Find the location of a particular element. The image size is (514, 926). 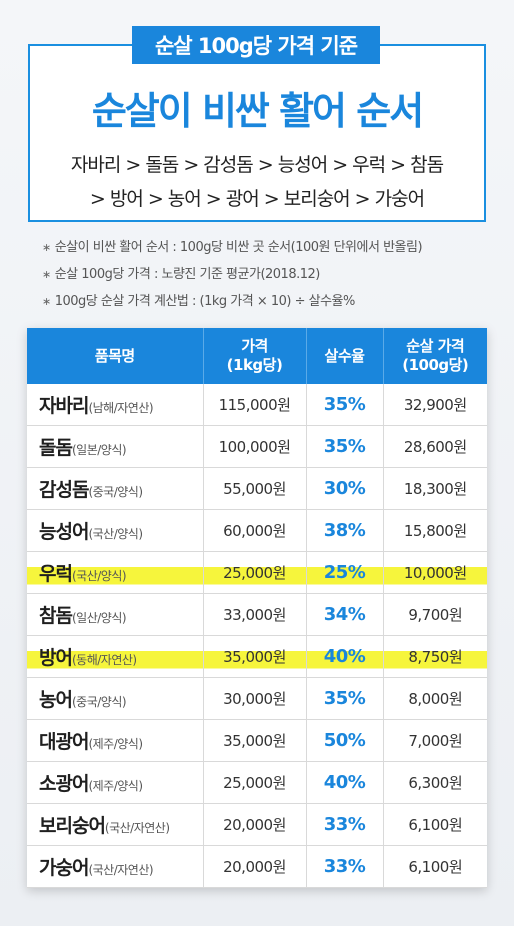

table-row: 대광어(제주/양식) 35,000원 50% 7,000원 is located at coordinates (257, 740).